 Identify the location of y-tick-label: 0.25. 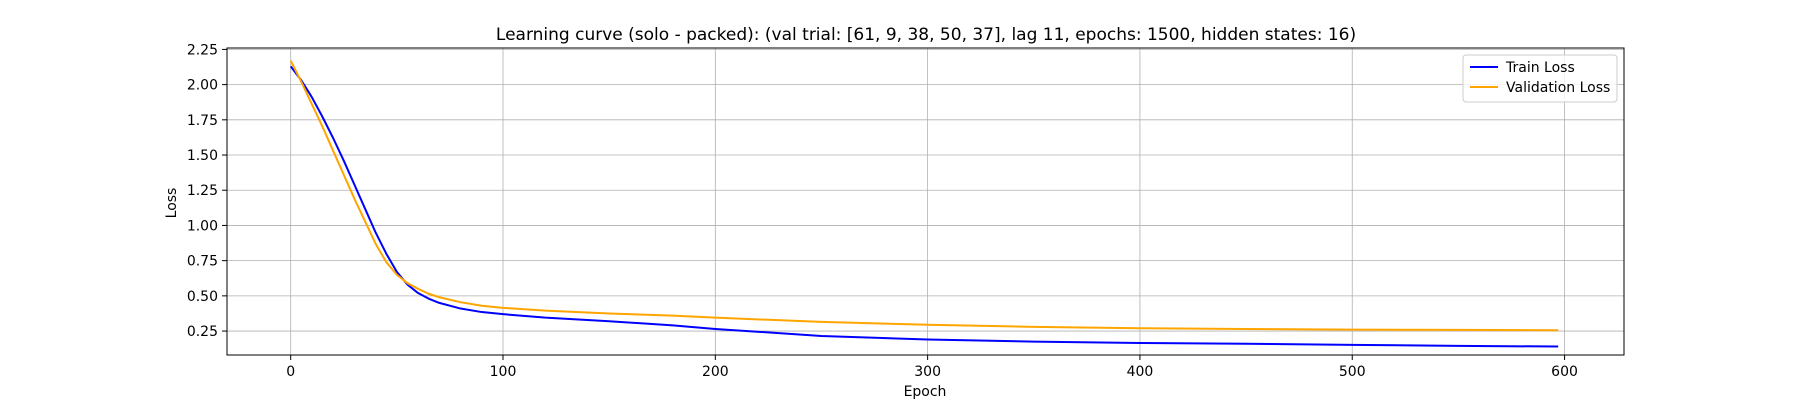
(202, 332).